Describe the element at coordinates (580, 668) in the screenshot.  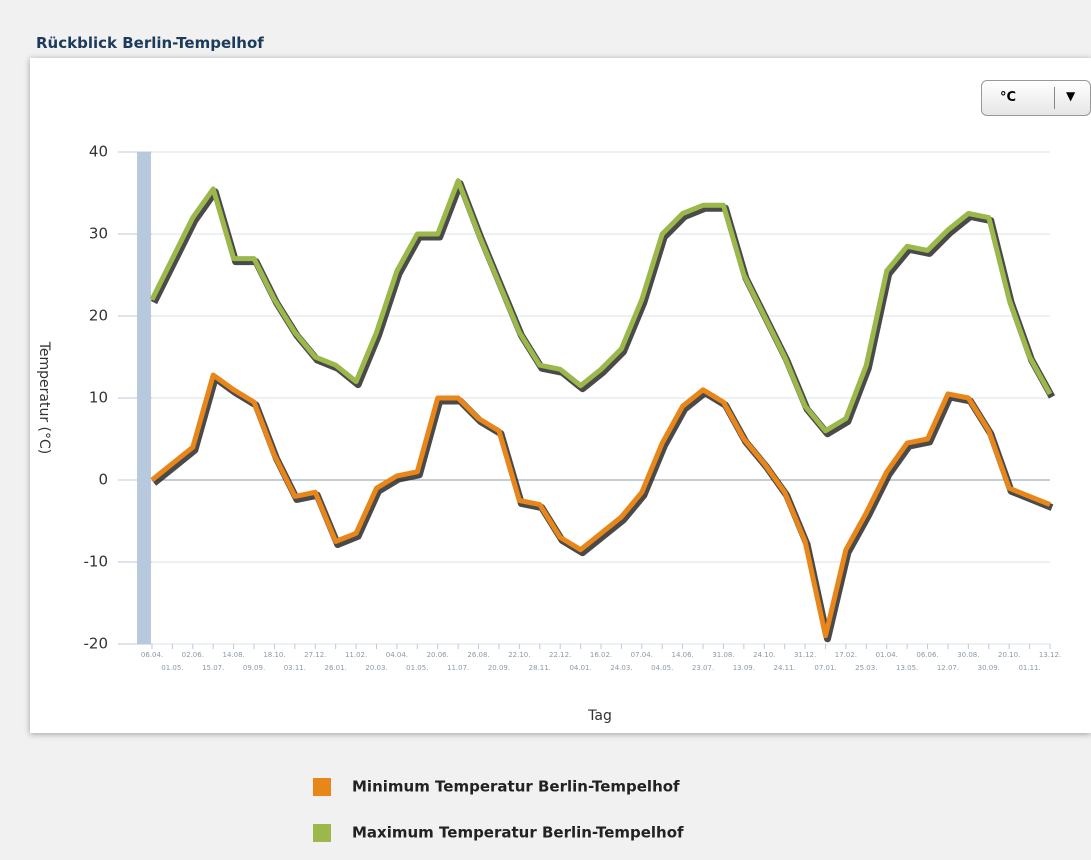
I see `x-tick-label: 04.01.` at that location.